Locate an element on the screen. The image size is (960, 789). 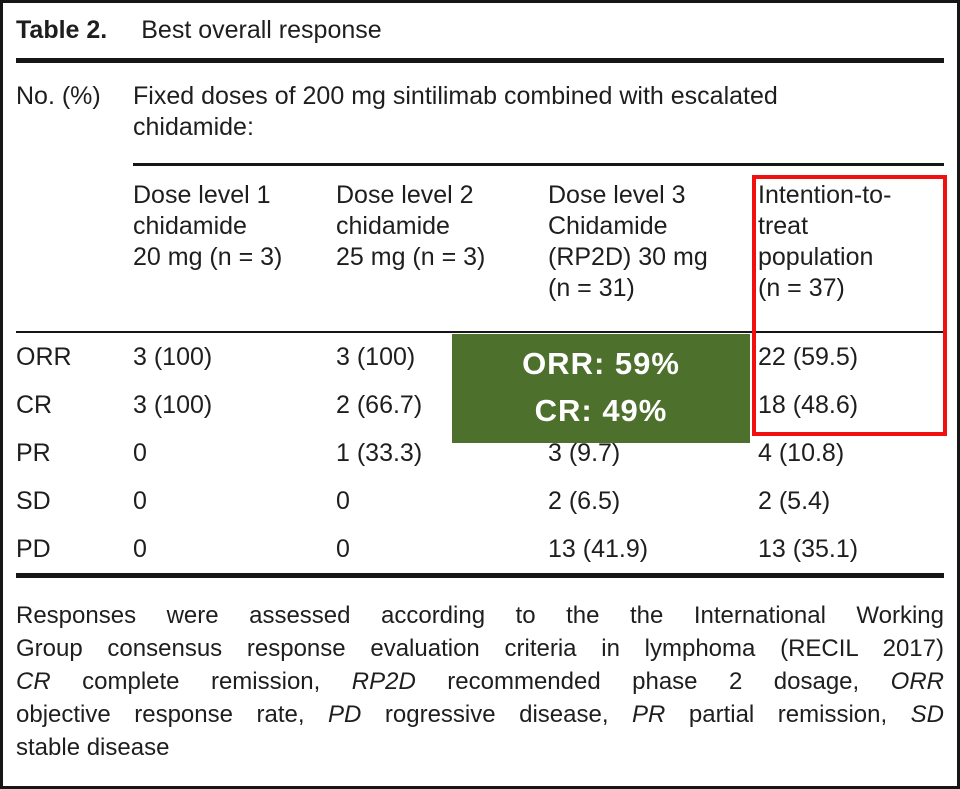
rule-above-footnote is located at coordinates (480, 575).